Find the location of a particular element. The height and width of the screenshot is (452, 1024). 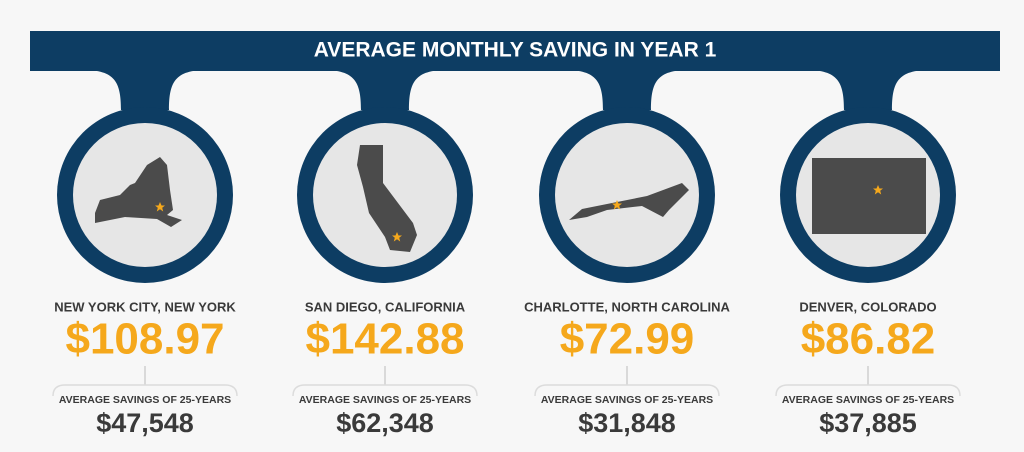

monthly-saving: $72.99 is located at coordinates (627, 339).